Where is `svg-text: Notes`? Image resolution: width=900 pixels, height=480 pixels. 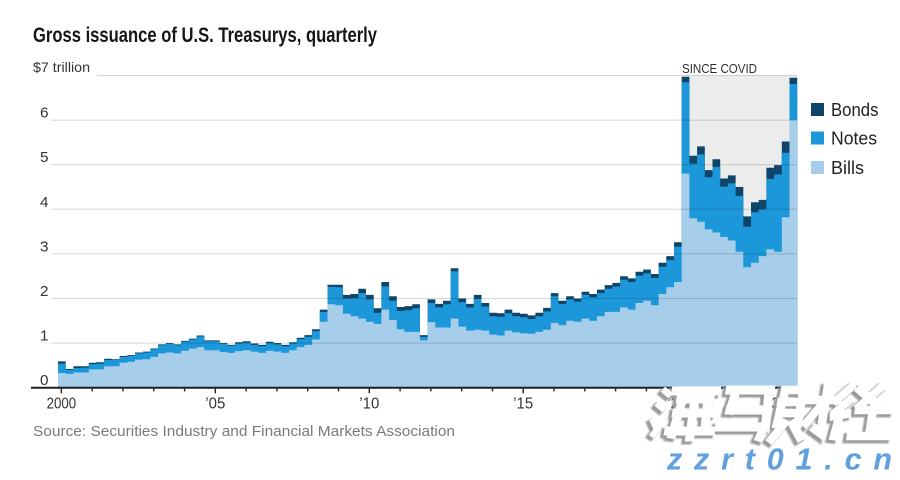 svg-text: Notes is located at coordinates (854, 137).